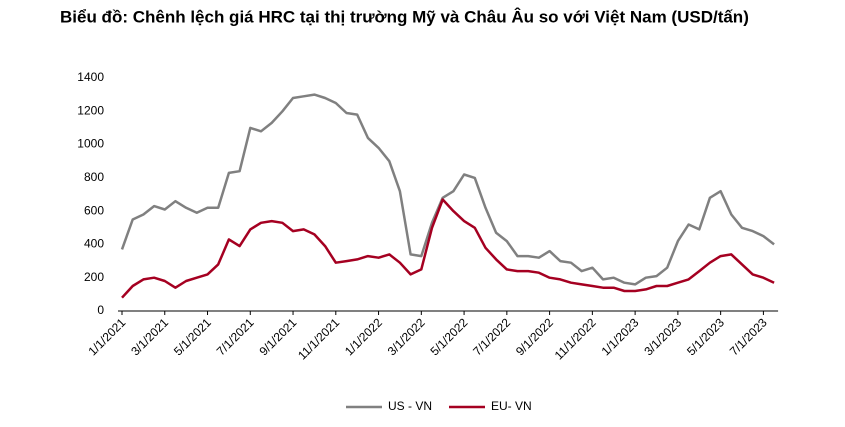  What do you see at coordinates (620, 336) in the screenshot?
I see `x-tick-label: 1/1/2023` at bounding box center [620, 336].